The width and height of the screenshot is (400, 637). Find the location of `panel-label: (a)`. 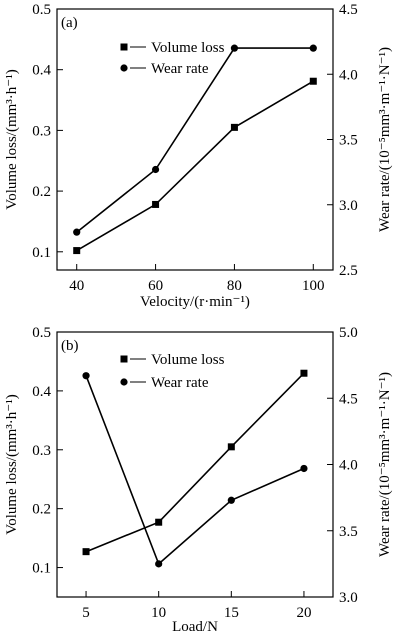

panel-label: (a) is located at coordinates (69, 23).